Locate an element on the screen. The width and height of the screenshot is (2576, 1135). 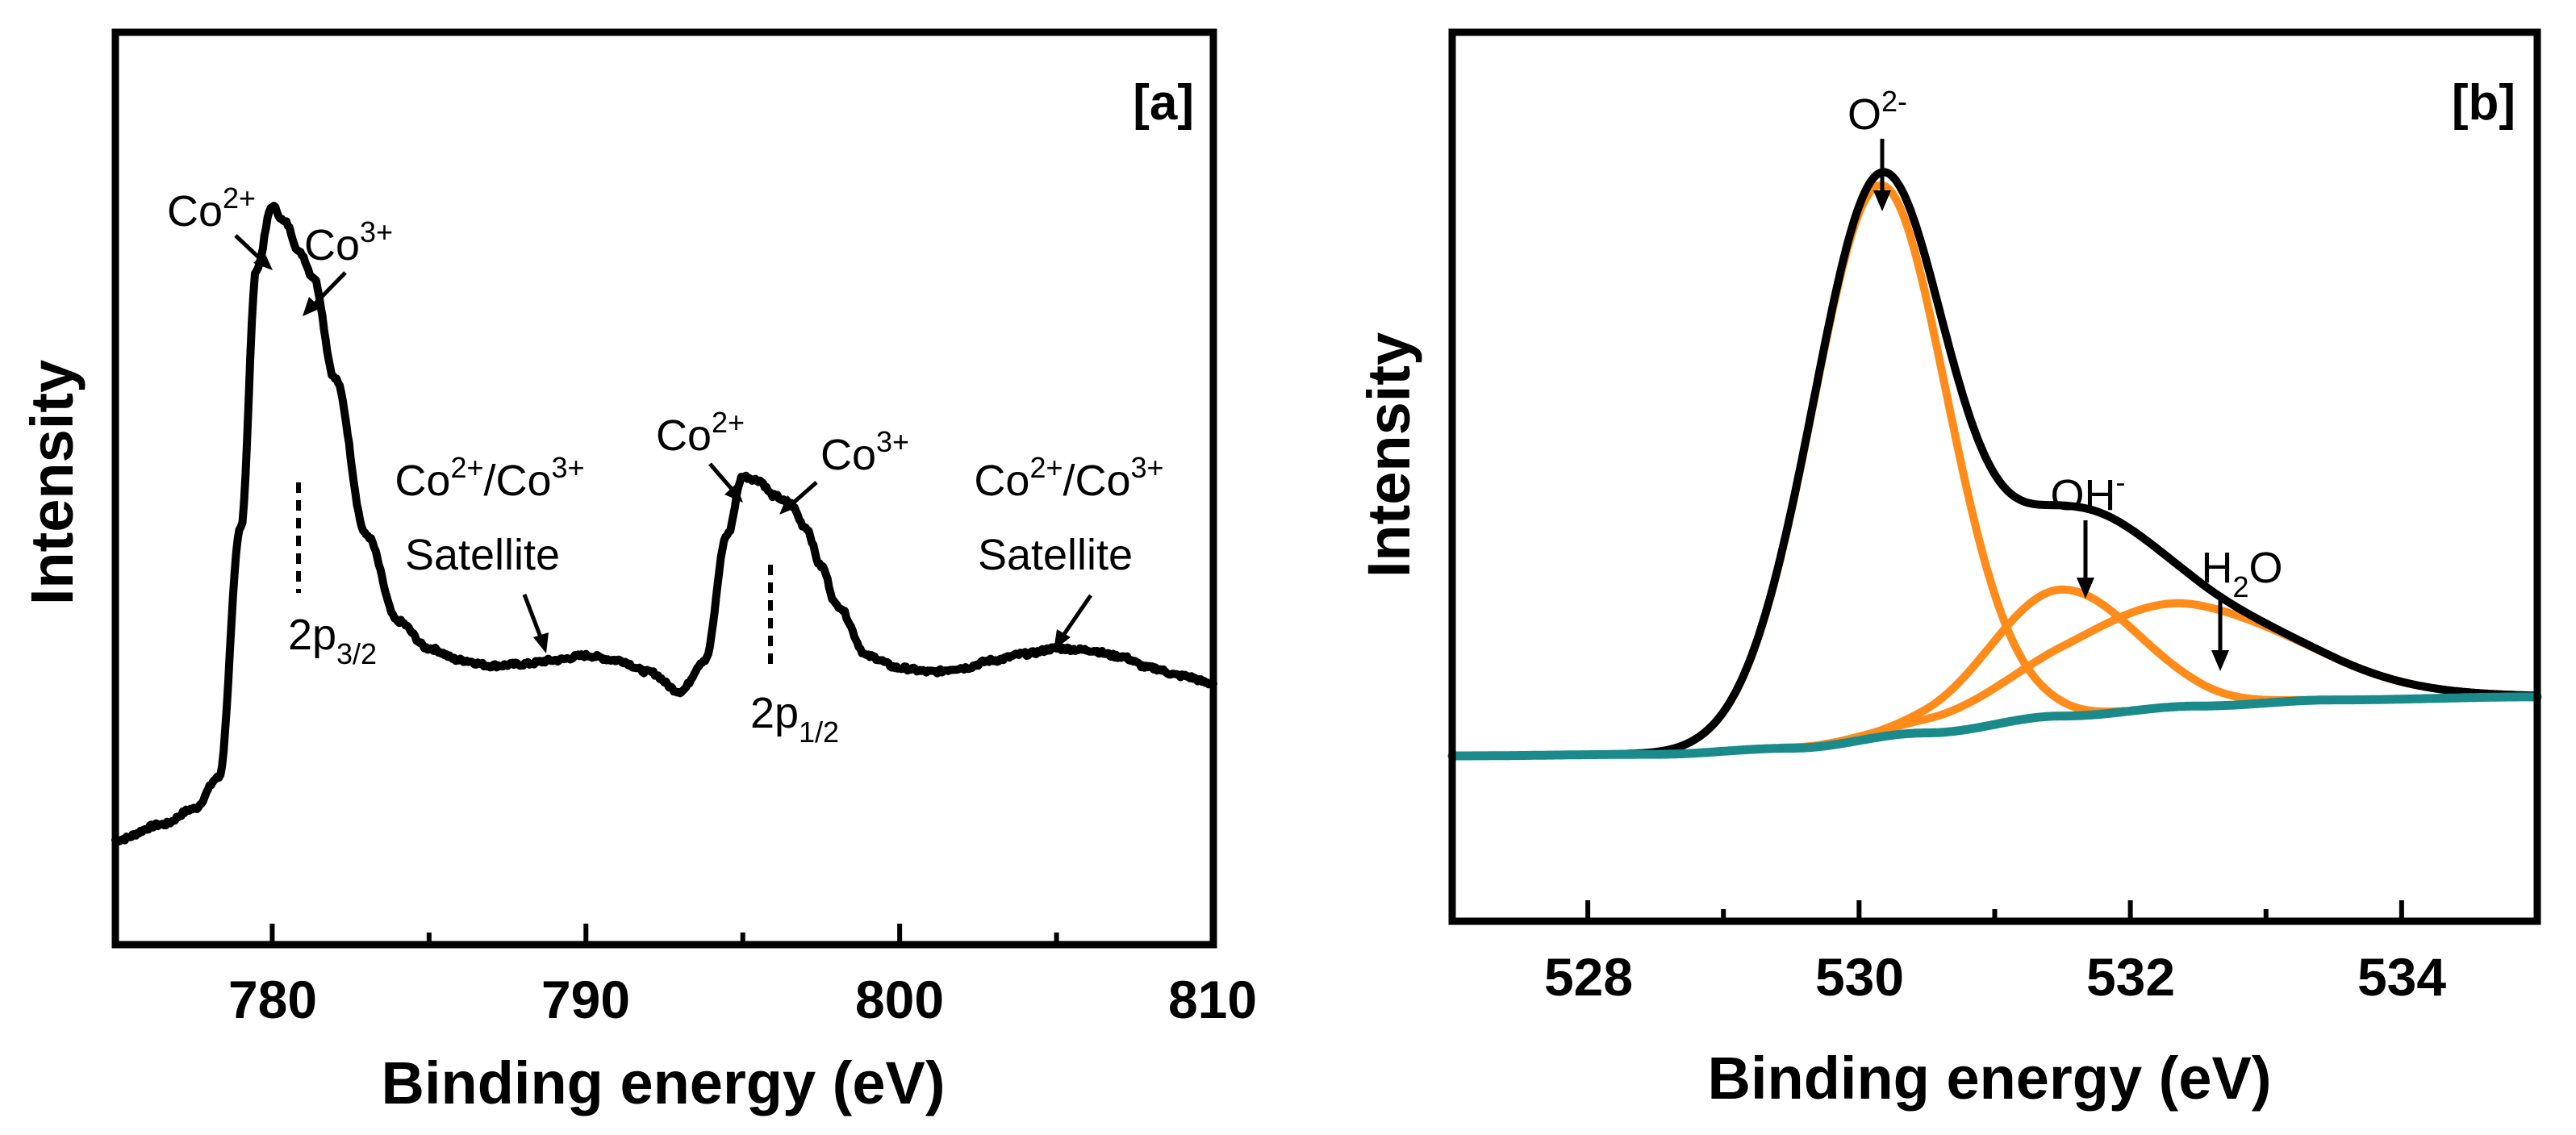
panel-a-xaxis-title: Binding energy (eV) is located at coordinates (664, 1082).